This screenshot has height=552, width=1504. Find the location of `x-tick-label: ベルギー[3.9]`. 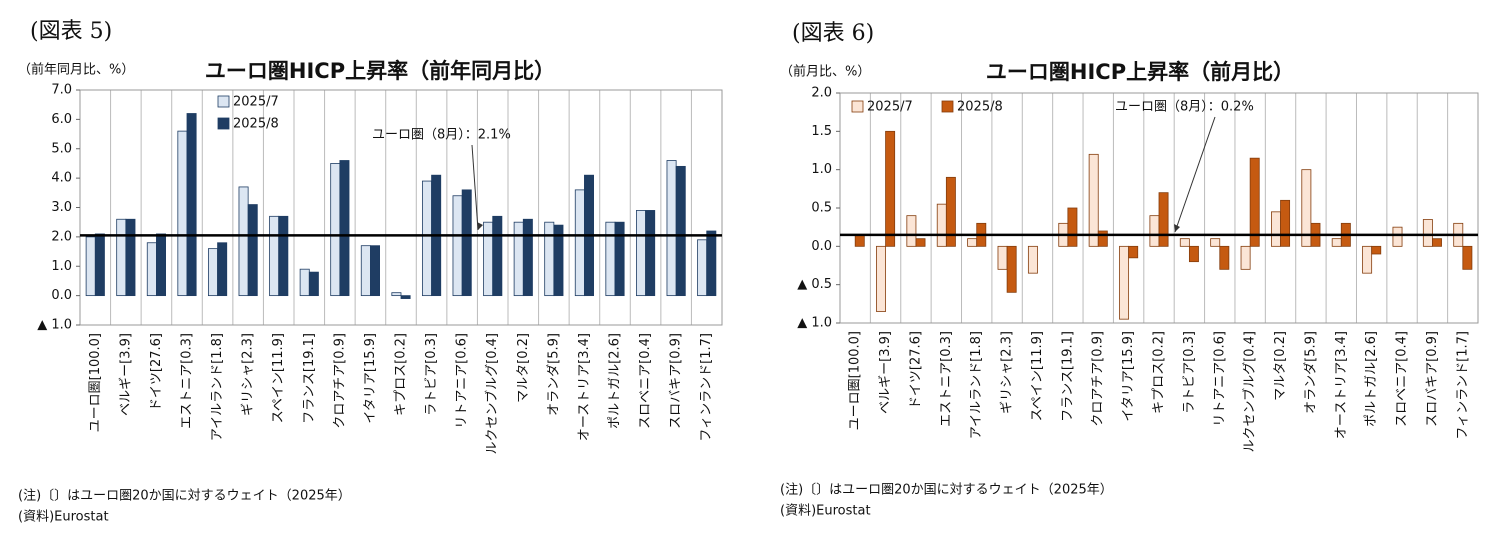

x-tick-label: ベルギー[3.9] is located at coordinates (125, 374).